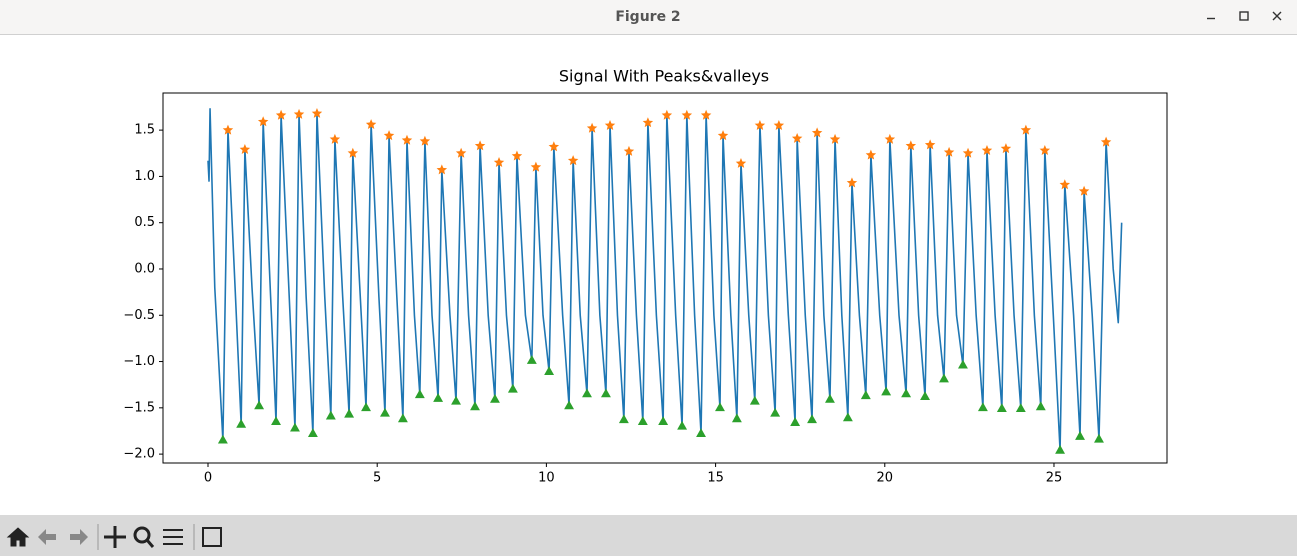 This screenshot has width=1297, height=560. What do you see at coordinates (648, 535) in the screenshot?
I see `toolbar` at bounding box center [648, 535].